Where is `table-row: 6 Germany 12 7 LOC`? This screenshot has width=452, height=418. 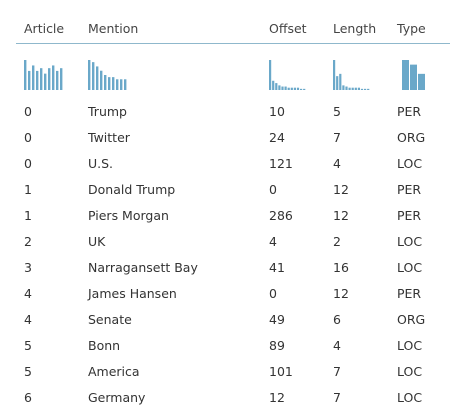
table-row: 6 Germany 12 7 LOC is located at coordinates (226, 397).